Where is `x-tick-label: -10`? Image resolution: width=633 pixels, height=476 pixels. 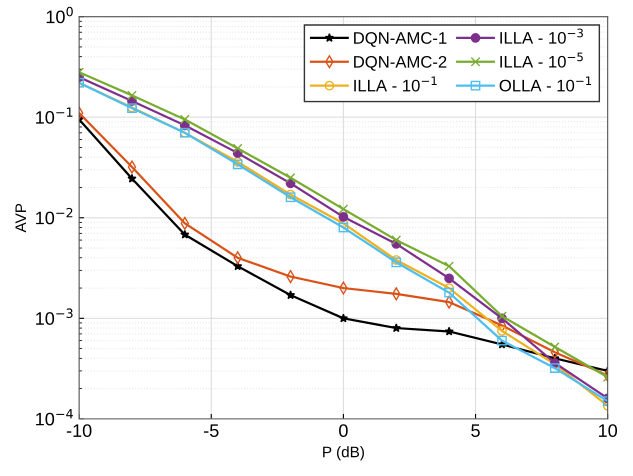
x-tick-label: -10 is located at coordinates (79, 431).